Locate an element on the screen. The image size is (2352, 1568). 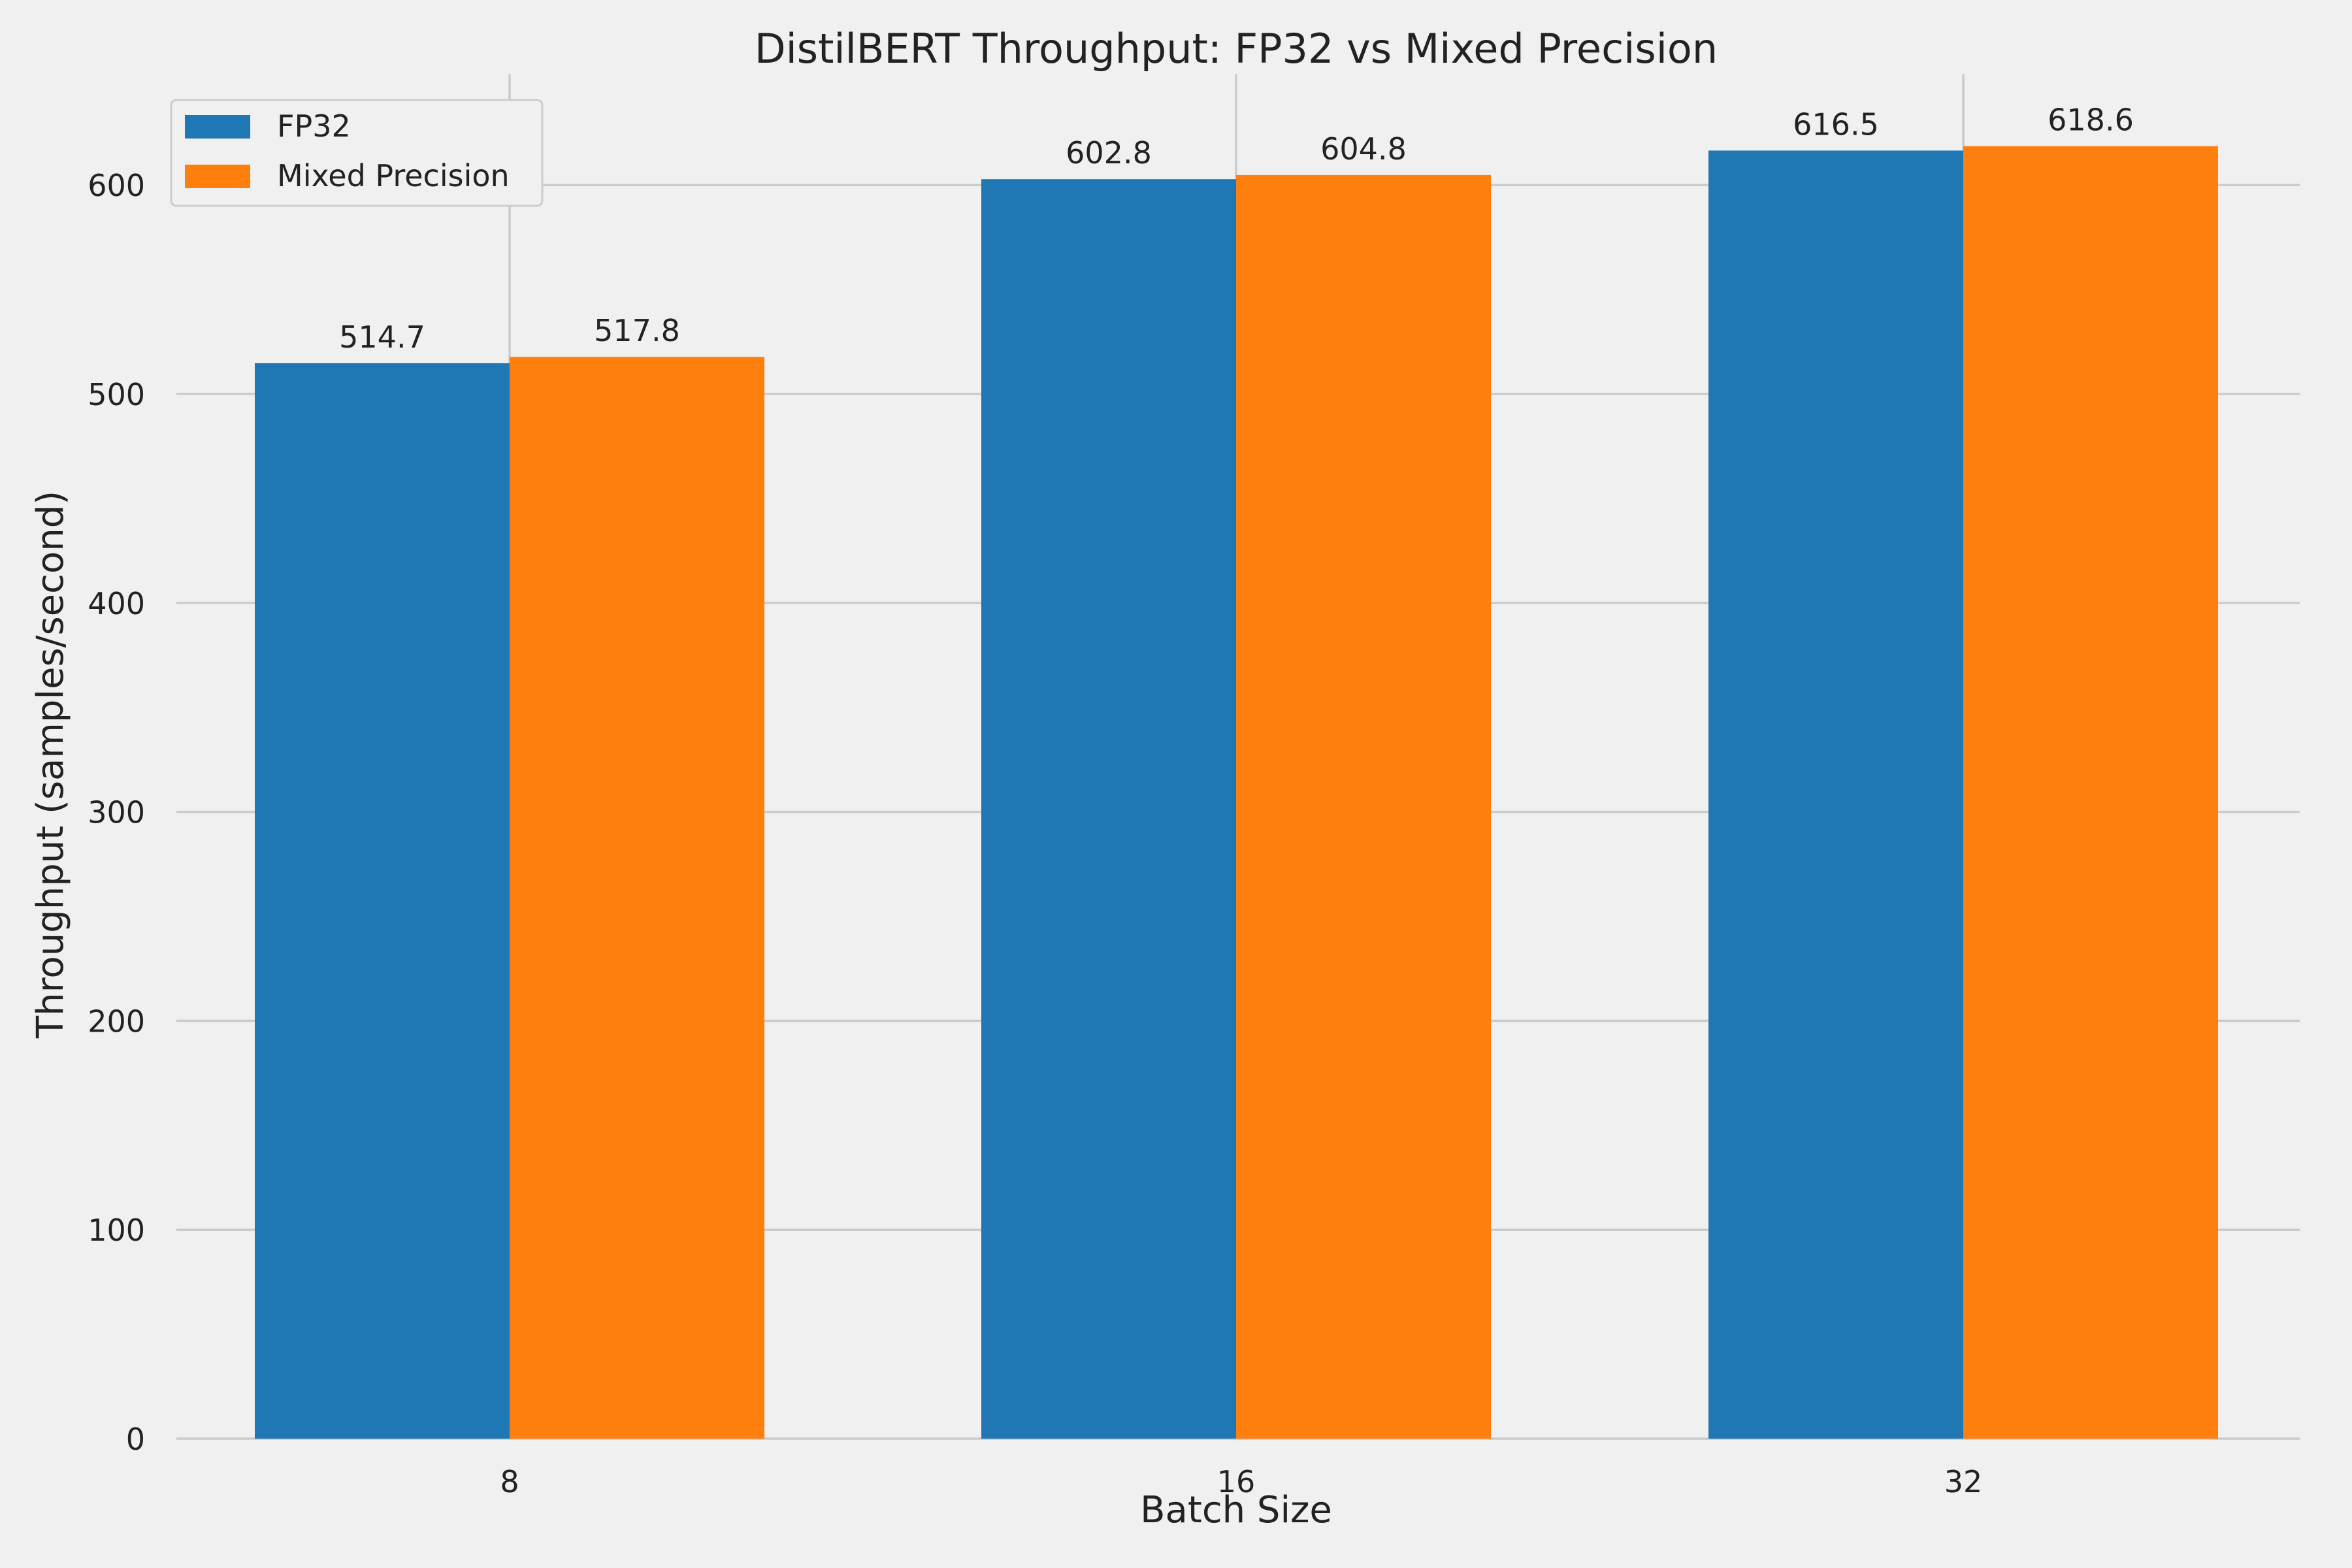
y-tick-label: 200 is located at coordinates (116, 1021).